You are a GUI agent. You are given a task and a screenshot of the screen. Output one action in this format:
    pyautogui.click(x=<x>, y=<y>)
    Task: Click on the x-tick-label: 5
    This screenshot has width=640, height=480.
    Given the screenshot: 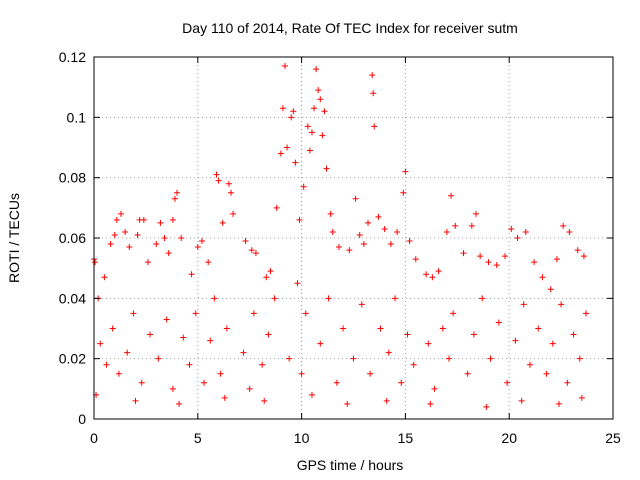 What is the action you would take?
    pyautogui.click(x=198, y=438)
    